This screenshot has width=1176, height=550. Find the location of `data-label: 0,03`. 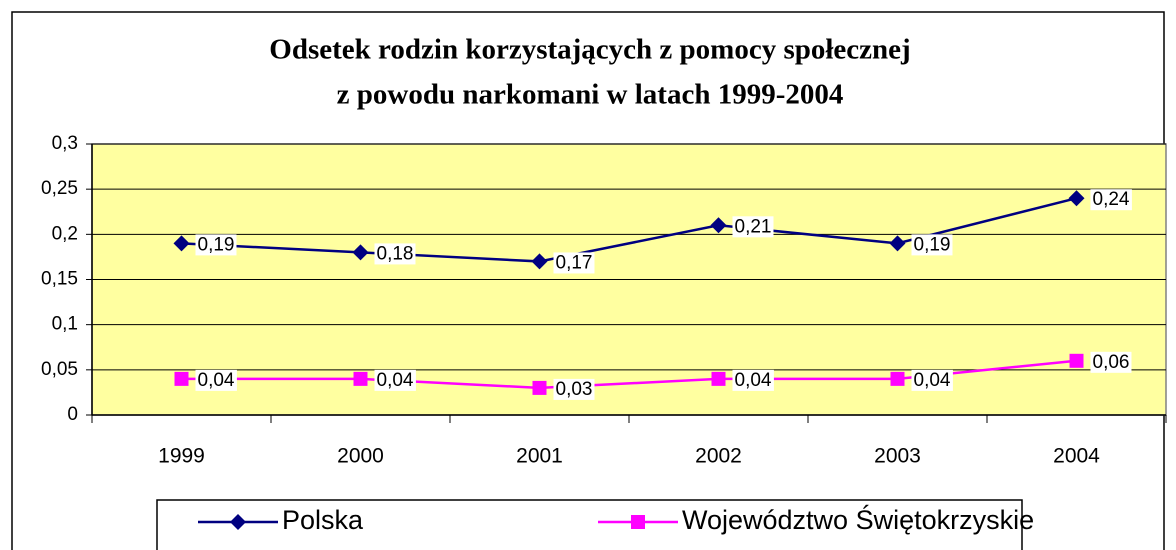

data-label: 0,03 is located at coordinates (574, 389).